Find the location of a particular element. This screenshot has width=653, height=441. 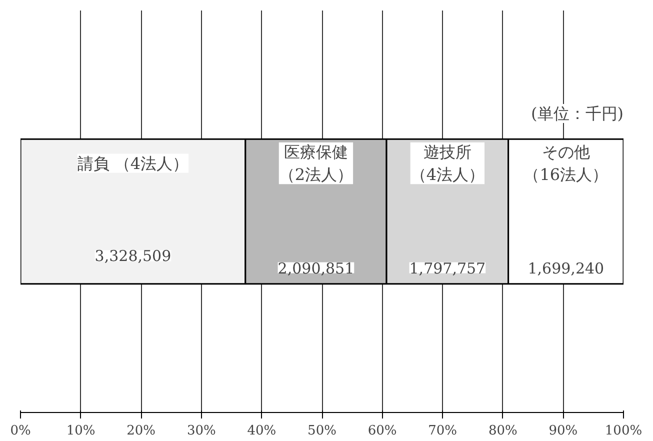

x-tick-label: 50% is located at coordinates (322, 431).